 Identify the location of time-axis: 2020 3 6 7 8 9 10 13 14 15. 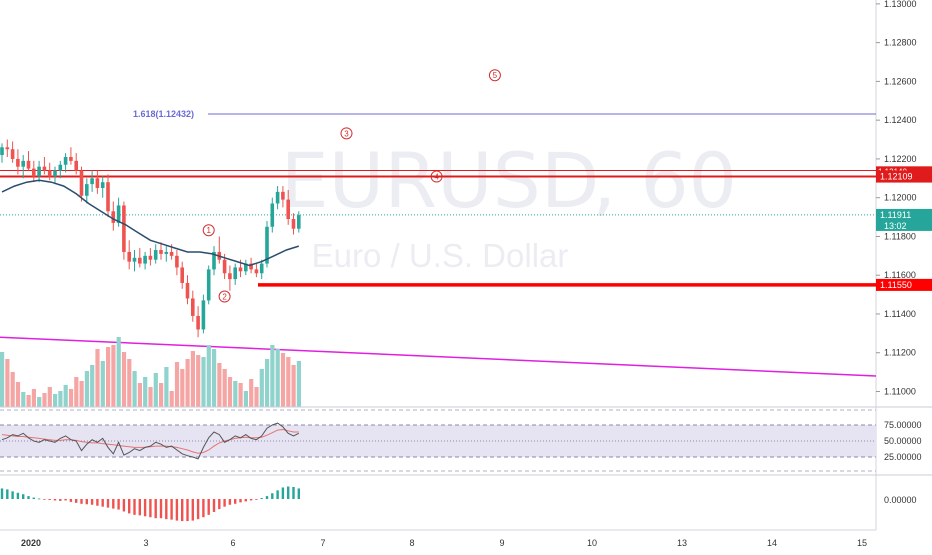
(444, 543).